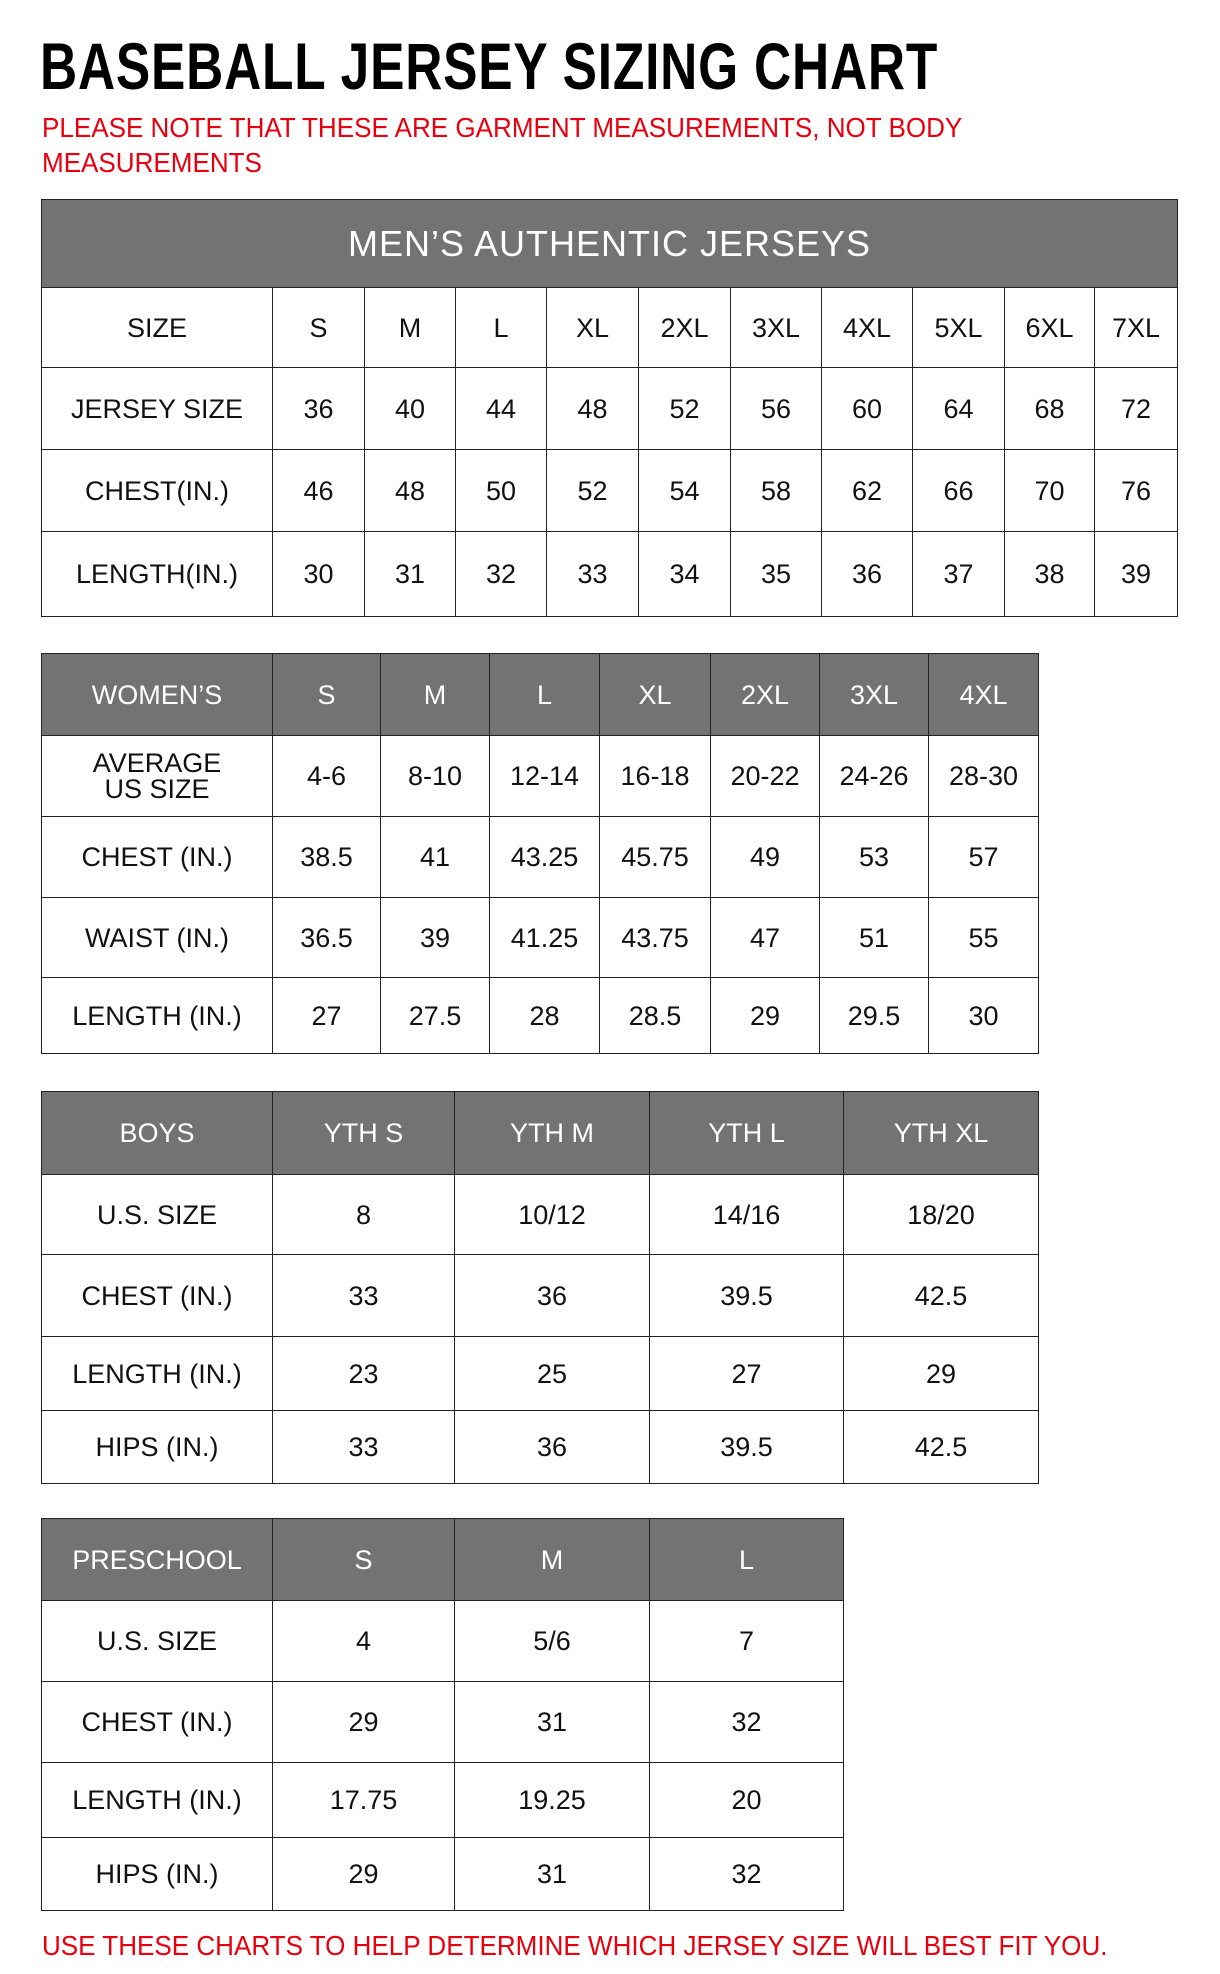 The height and width of the screenshot is (1974, 1220). I want to click on table-row: LENGTH(IN.) 30 31 32 33 34 35 36 37 38 39, so click(610, 574).